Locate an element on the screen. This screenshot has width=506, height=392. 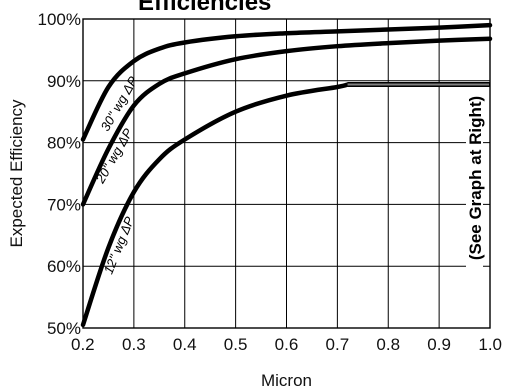
x-tick-label: 0.3 is located at coordinates (134, 344).